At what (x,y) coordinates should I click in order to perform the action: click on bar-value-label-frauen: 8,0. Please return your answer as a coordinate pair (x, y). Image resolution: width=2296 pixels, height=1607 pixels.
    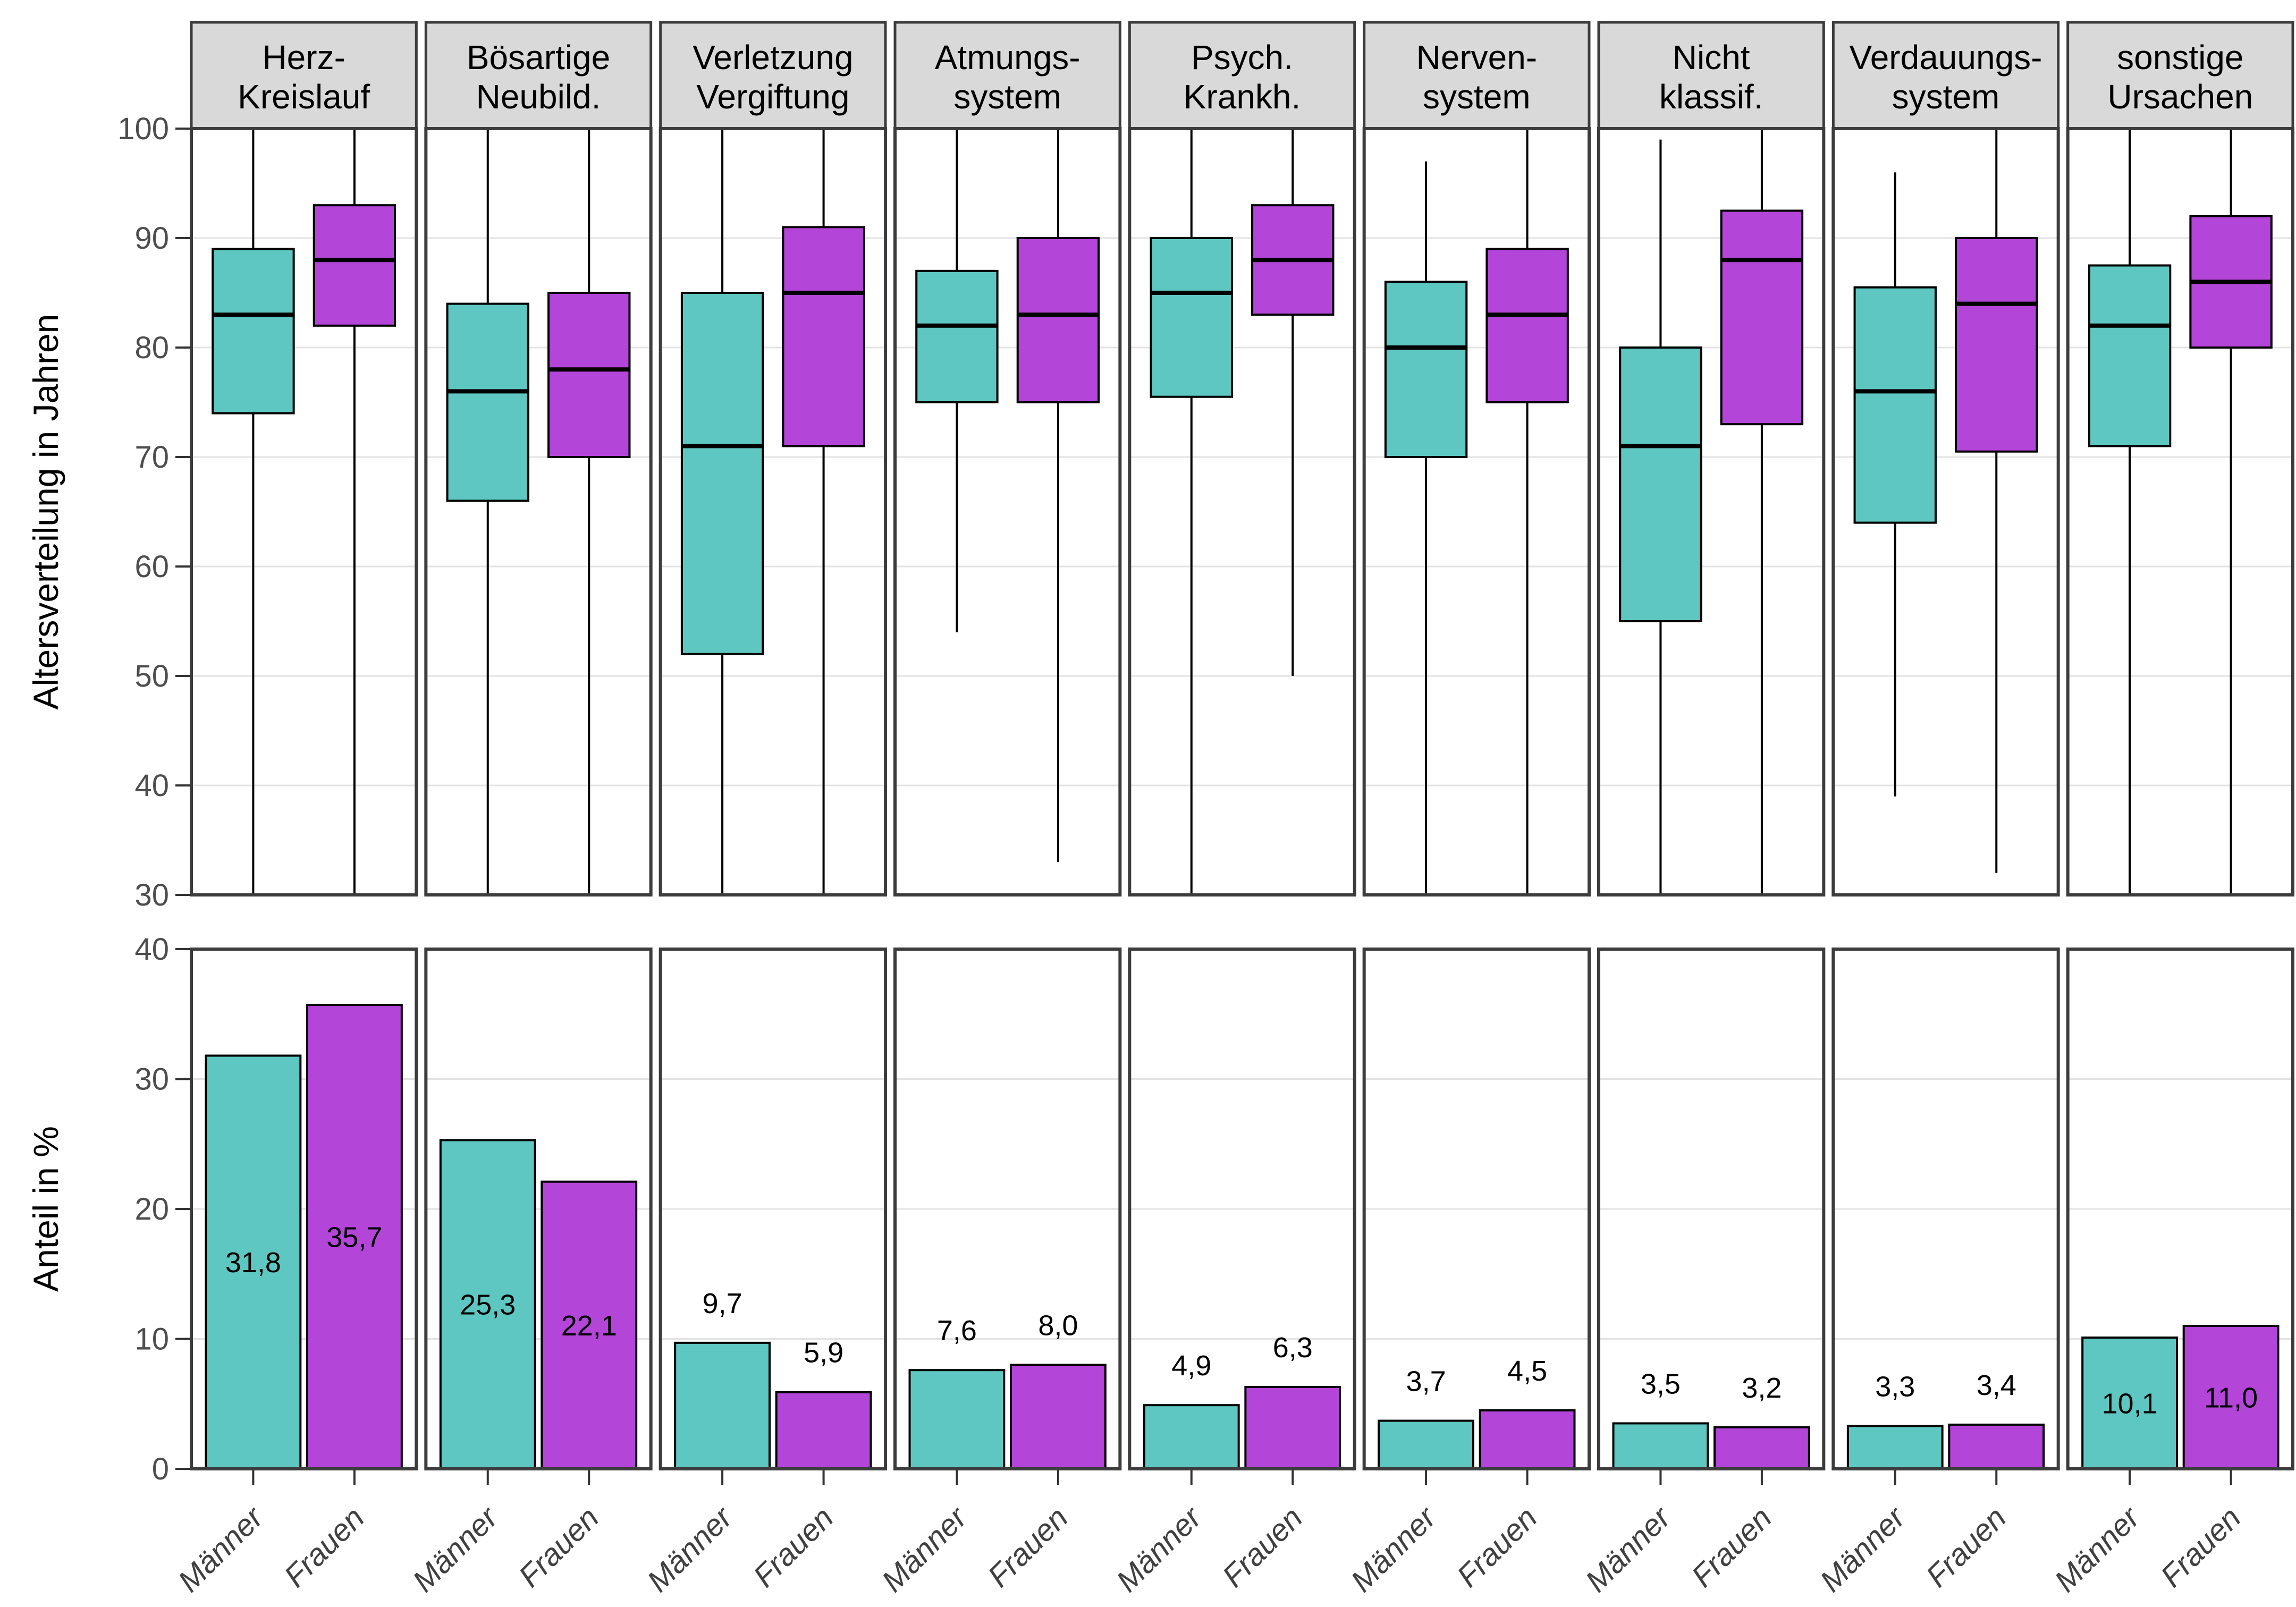
    Looking at the image, I should click on (1058, 1325).